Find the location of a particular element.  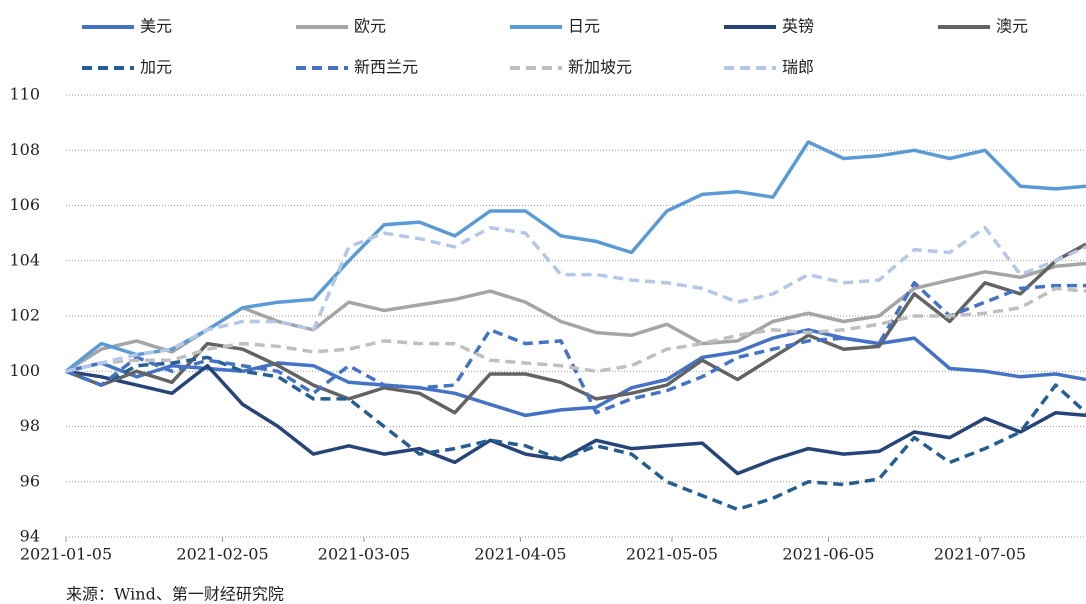

legend-label: 英镑 is located at coordinates (798, 26).